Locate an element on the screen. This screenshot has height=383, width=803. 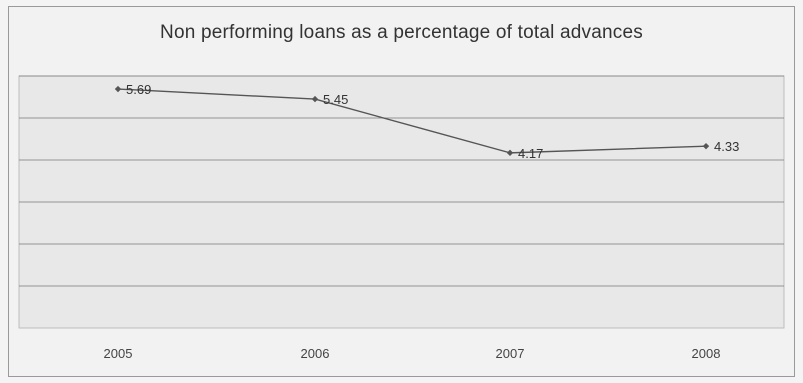
series-line is located at coordinates (412, 121).